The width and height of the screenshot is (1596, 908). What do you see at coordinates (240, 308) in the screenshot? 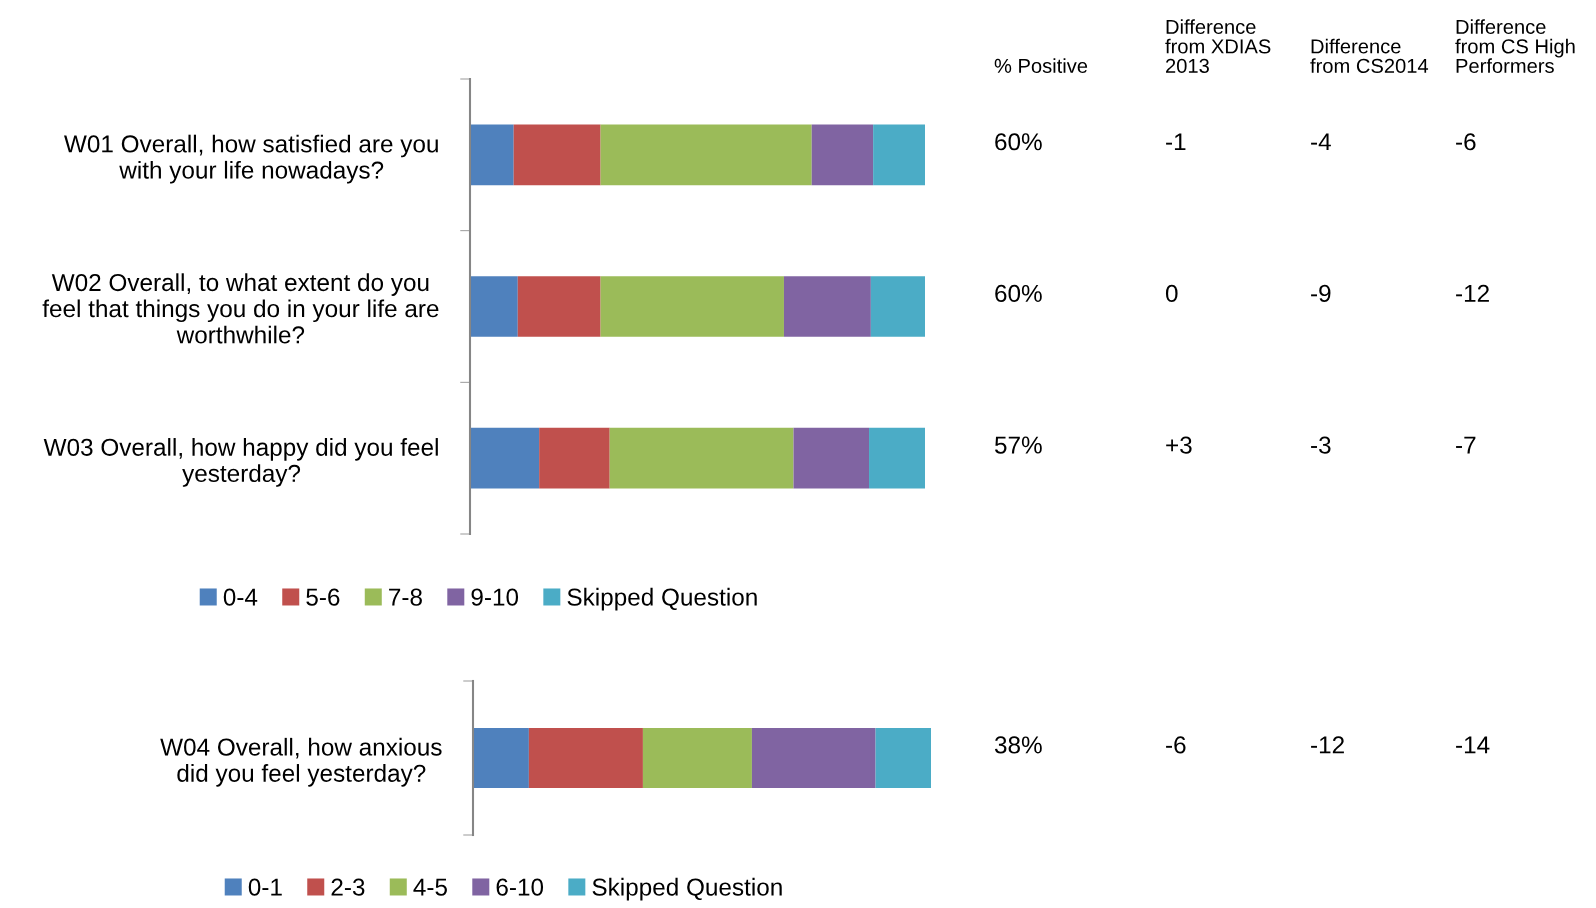
I see `y-tick-label: W02 Overall, to what extent do you feel that things you do in your life are worthwhile?` at bounding box center [240, 308].